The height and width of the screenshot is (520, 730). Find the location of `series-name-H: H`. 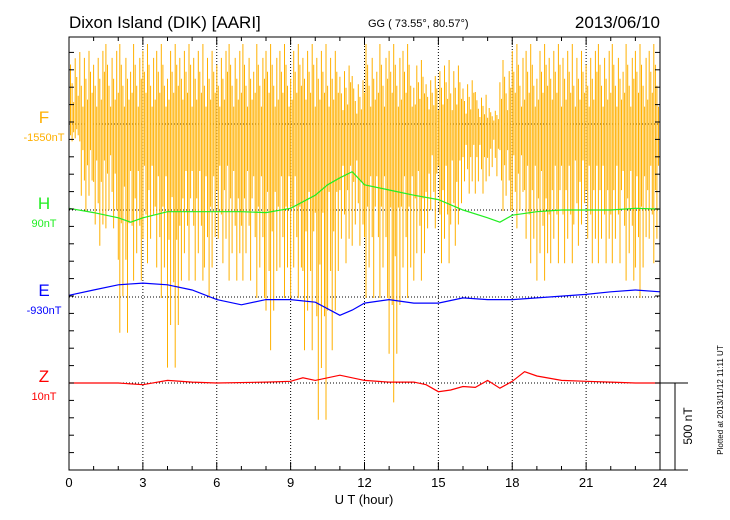

series-name-H: H is located at coordinates (44, 203).